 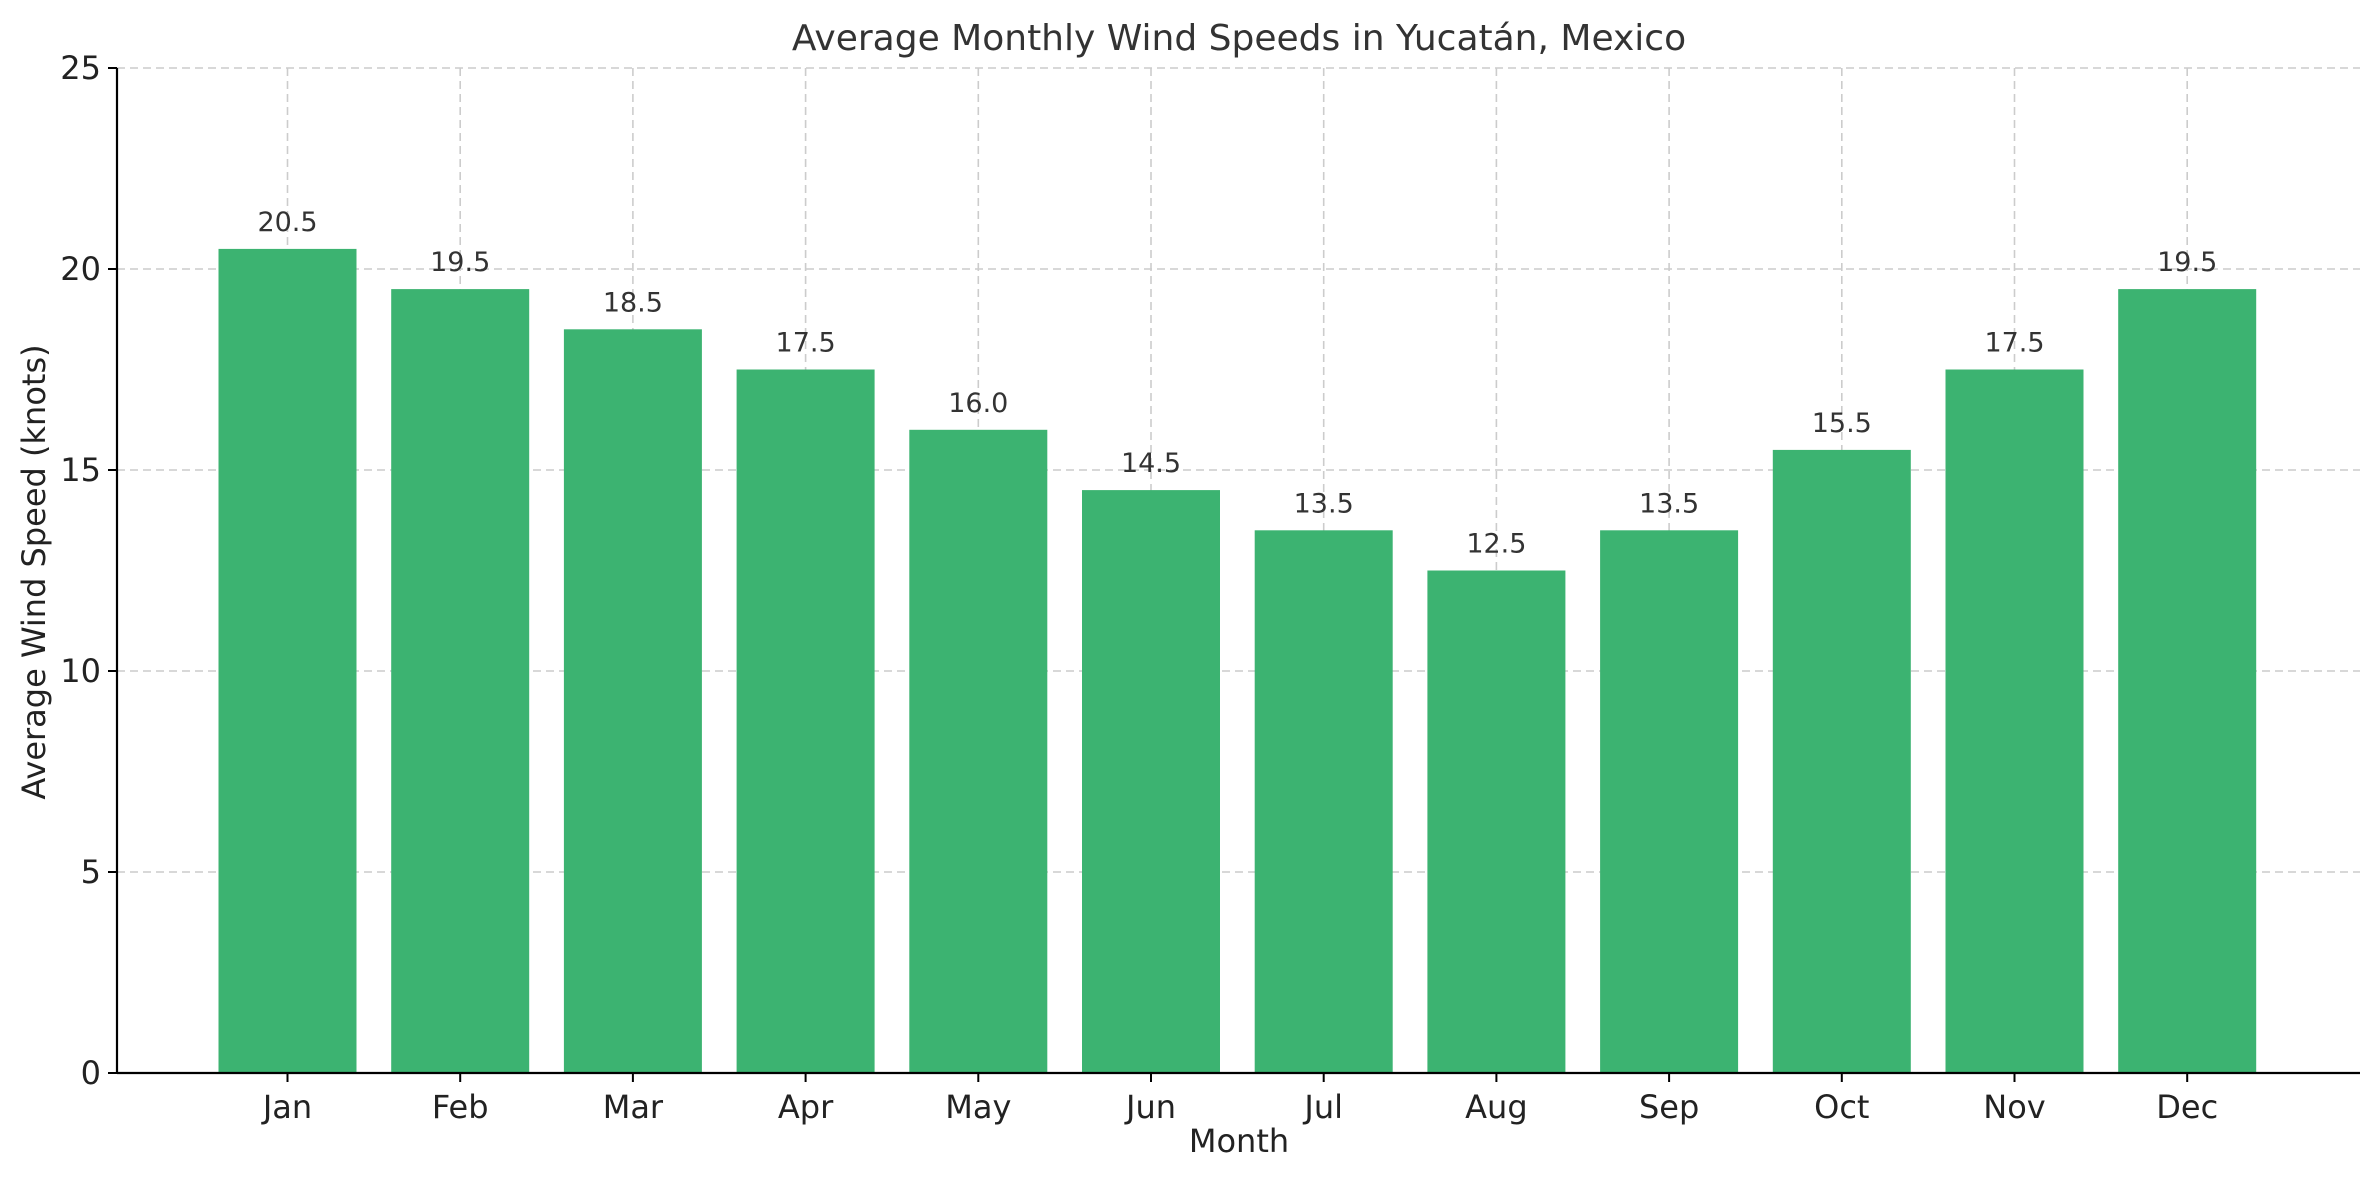 What do you see at coordinates (805, 721) in the screenshot?
I see `bar-apr` at bounding box center [805, 721].